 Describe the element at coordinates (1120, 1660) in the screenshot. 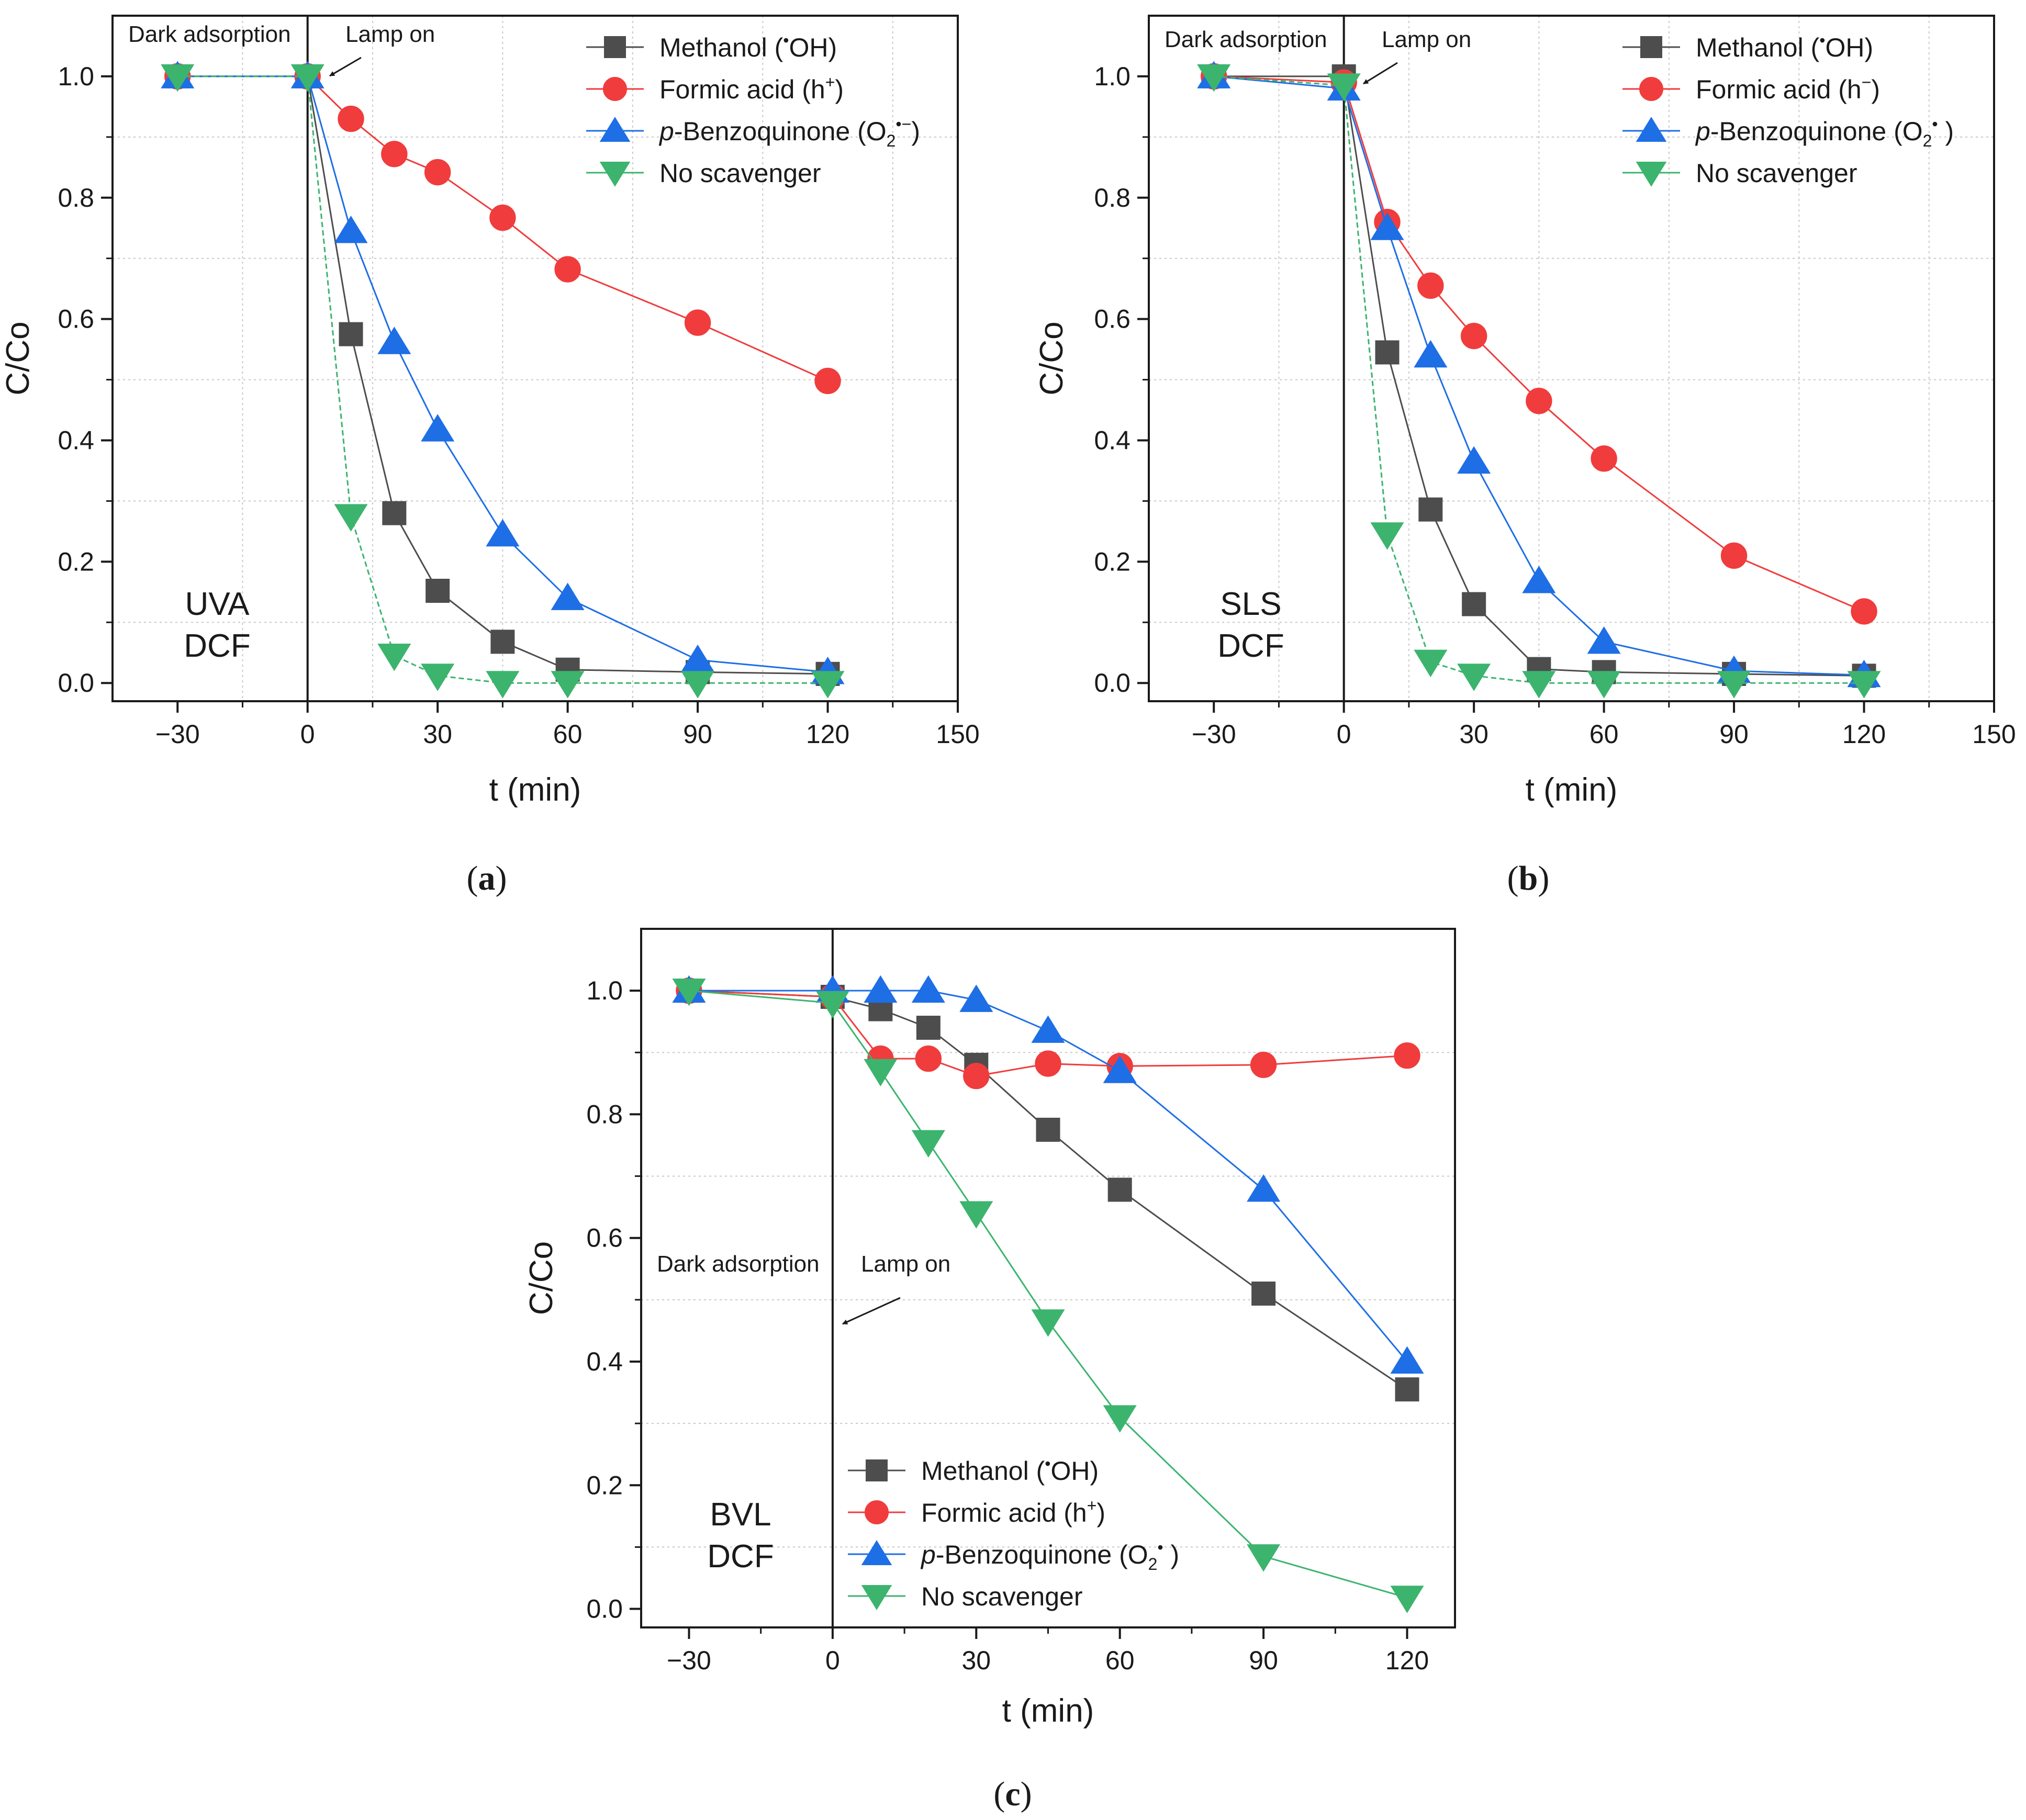

I see `x-tick-label: 60` at that location.